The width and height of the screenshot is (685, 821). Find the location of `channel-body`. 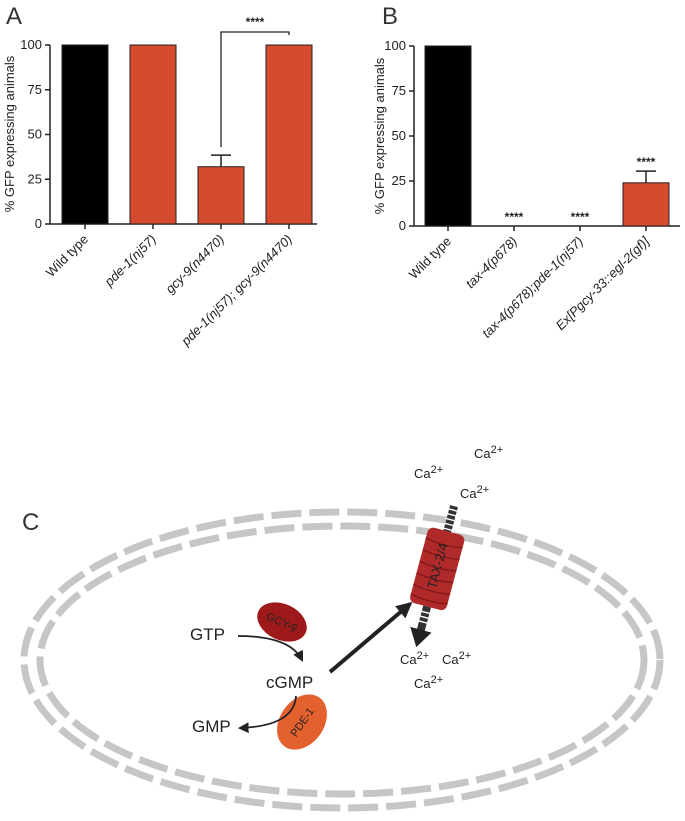

channel-body is located at coordinates (437, 569).